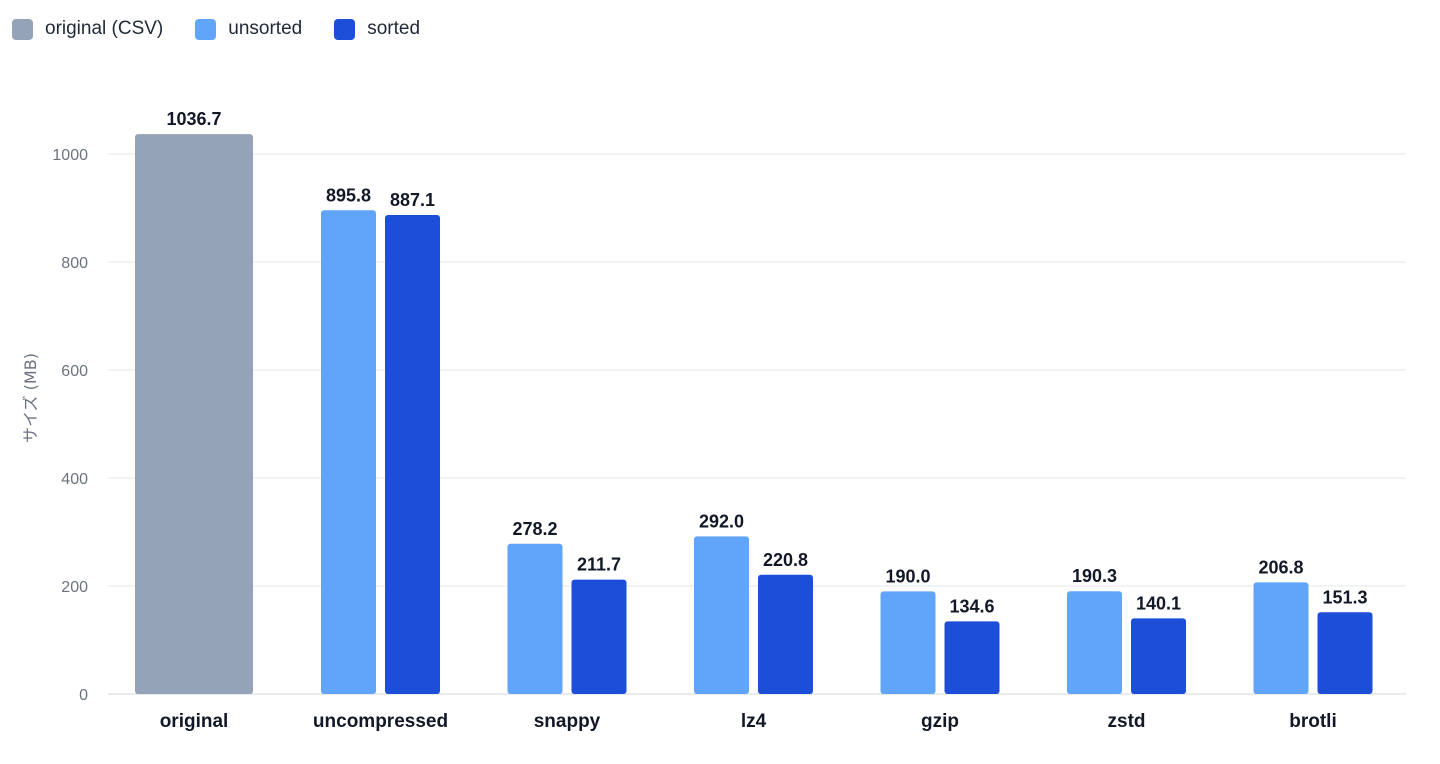  I want to click on y-axis-title: サイズ (MB), so click(30, 398).